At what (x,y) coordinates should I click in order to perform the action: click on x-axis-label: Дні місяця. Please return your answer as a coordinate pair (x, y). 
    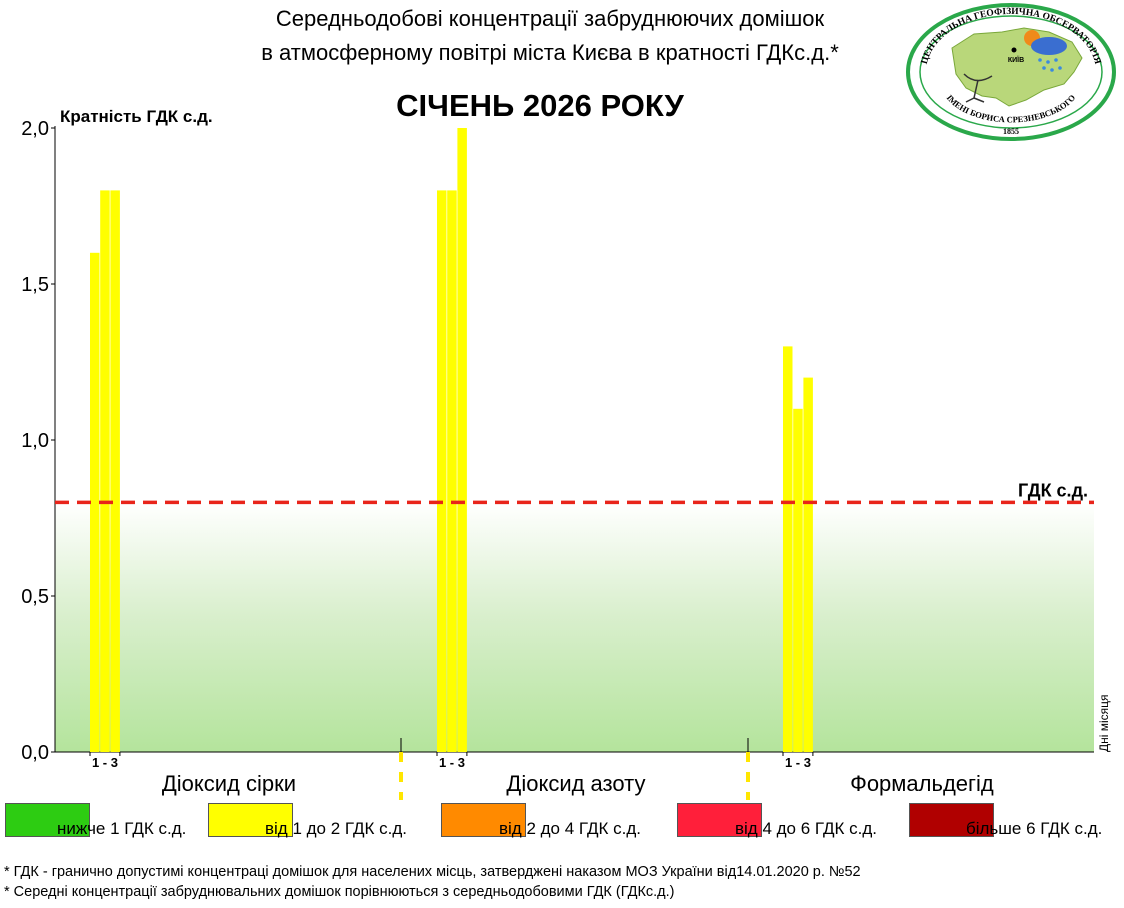
    Looking at the image, I should click on (1104, 723).